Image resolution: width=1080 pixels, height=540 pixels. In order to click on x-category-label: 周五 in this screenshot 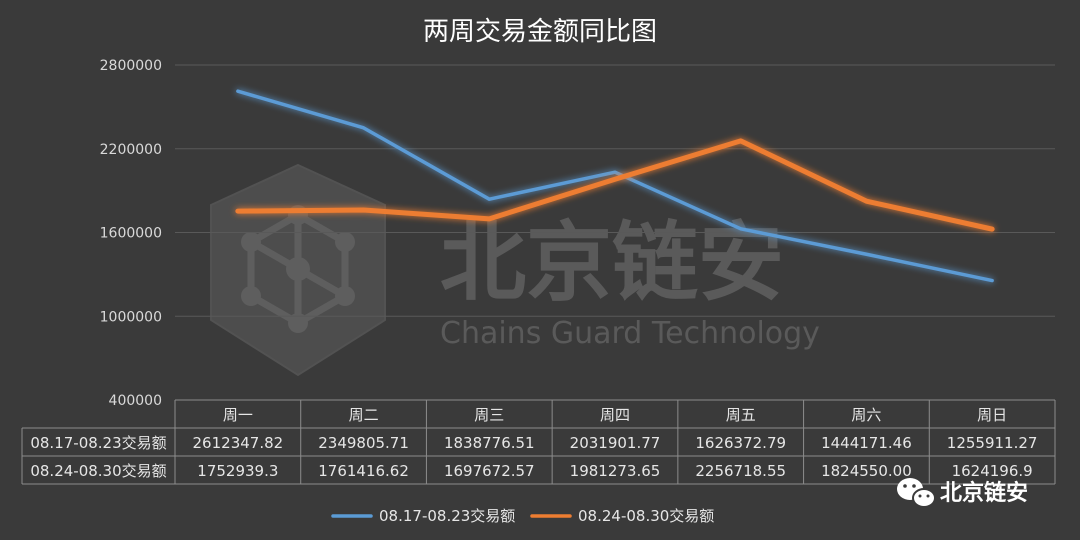, I will do `click(741, 415)`.